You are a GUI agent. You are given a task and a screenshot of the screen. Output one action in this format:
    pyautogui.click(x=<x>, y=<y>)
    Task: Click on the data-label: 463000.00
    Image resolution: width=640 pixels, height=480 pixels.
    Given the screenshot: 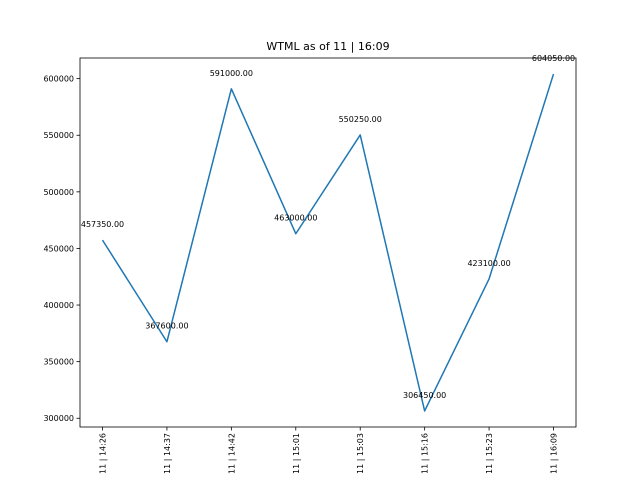 What is the action you would take?
    pyautogui.click(x=295, y=218)
    